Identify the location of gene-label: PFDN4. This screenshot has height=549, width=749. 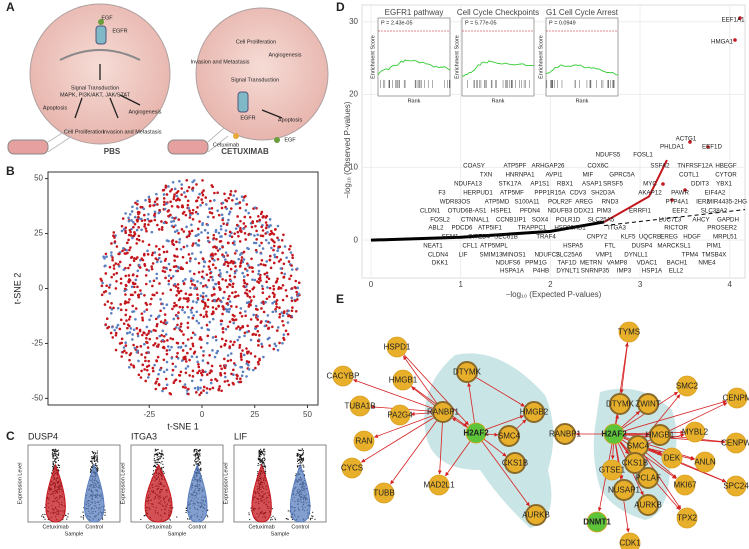
(530, 211).